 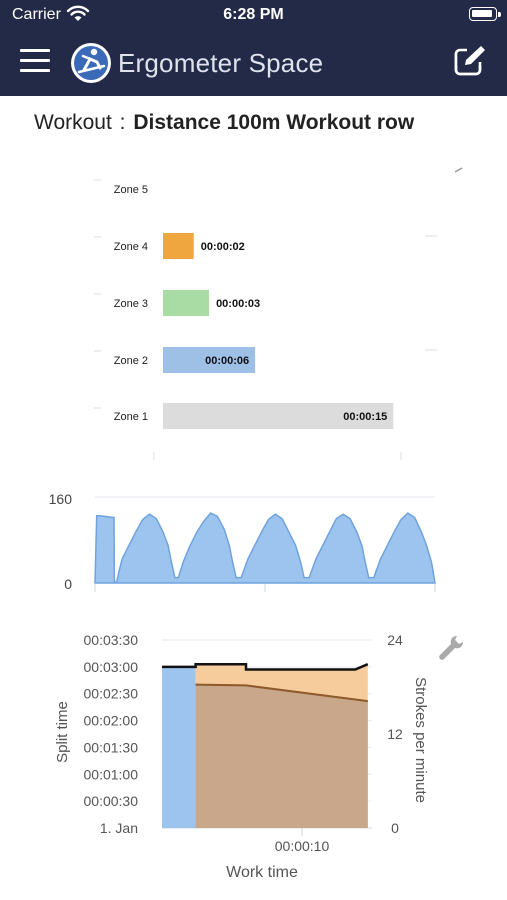 What do you see at coordinates (131, 361) in the screenshot?
I see `zone-label: Zone 2` at bounding box center [131, 361].